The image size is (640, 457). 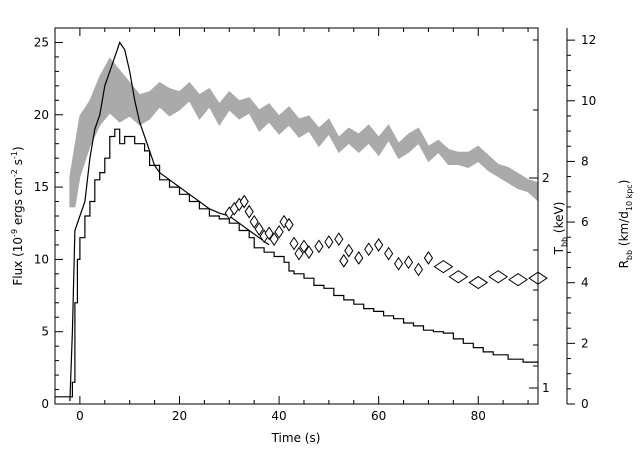 I want to click on y-axis-radius-label: Rbb (km/d10 kpc), so click(x=625, y=224).